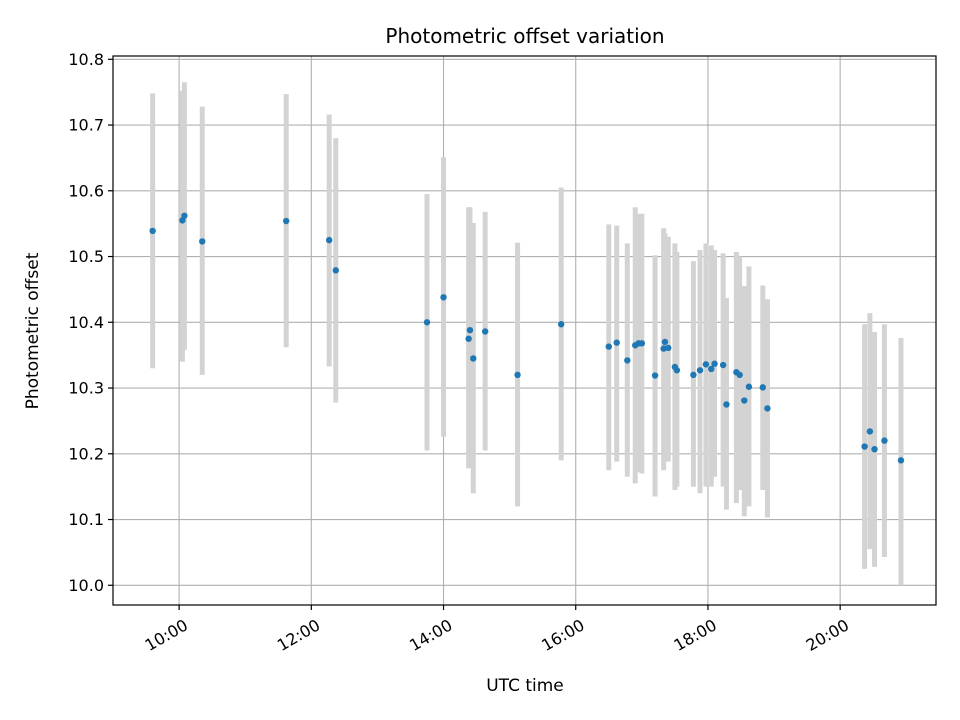 The width and height of the screenshot is (960, 720). Describe the element at coordinates (86, 322) in the screenshot. I see `y-tick-label: 10.4` at that location.